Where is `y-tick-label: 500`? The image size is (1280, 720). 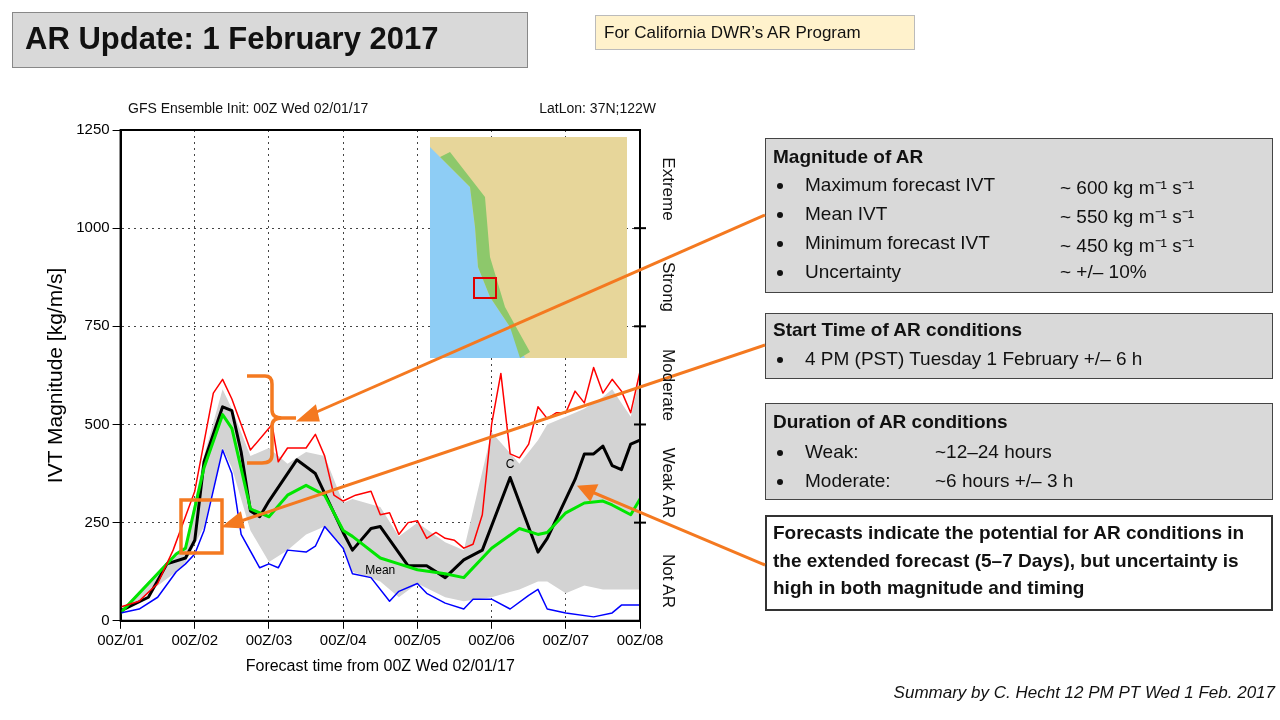 y-tick-label: 500 is located at coordinates (97, 423).